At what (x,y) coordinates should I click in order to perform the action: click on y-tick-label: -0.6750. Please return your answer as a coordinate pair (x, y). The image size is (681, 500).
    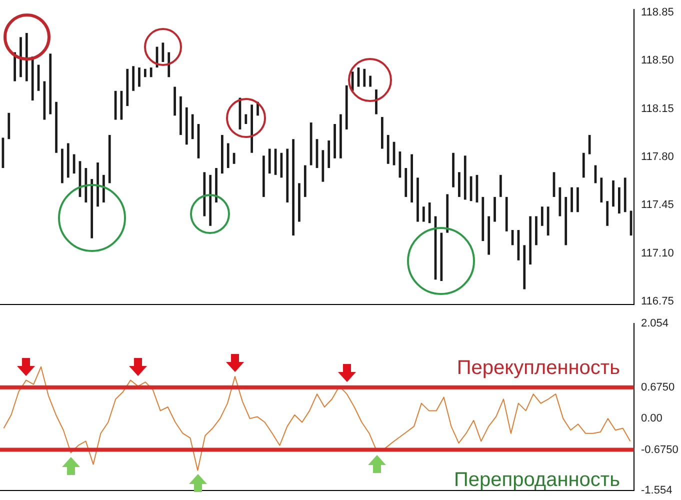
    Looking at the image, I should click on (659, 450).